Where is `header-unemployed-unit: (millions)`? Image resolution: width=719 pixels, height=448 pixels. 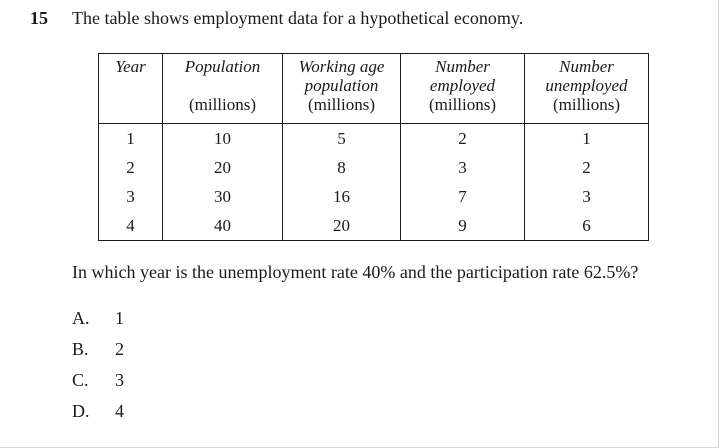 header-unemployed-unit: (millions) is located at coordinates (586, 104).